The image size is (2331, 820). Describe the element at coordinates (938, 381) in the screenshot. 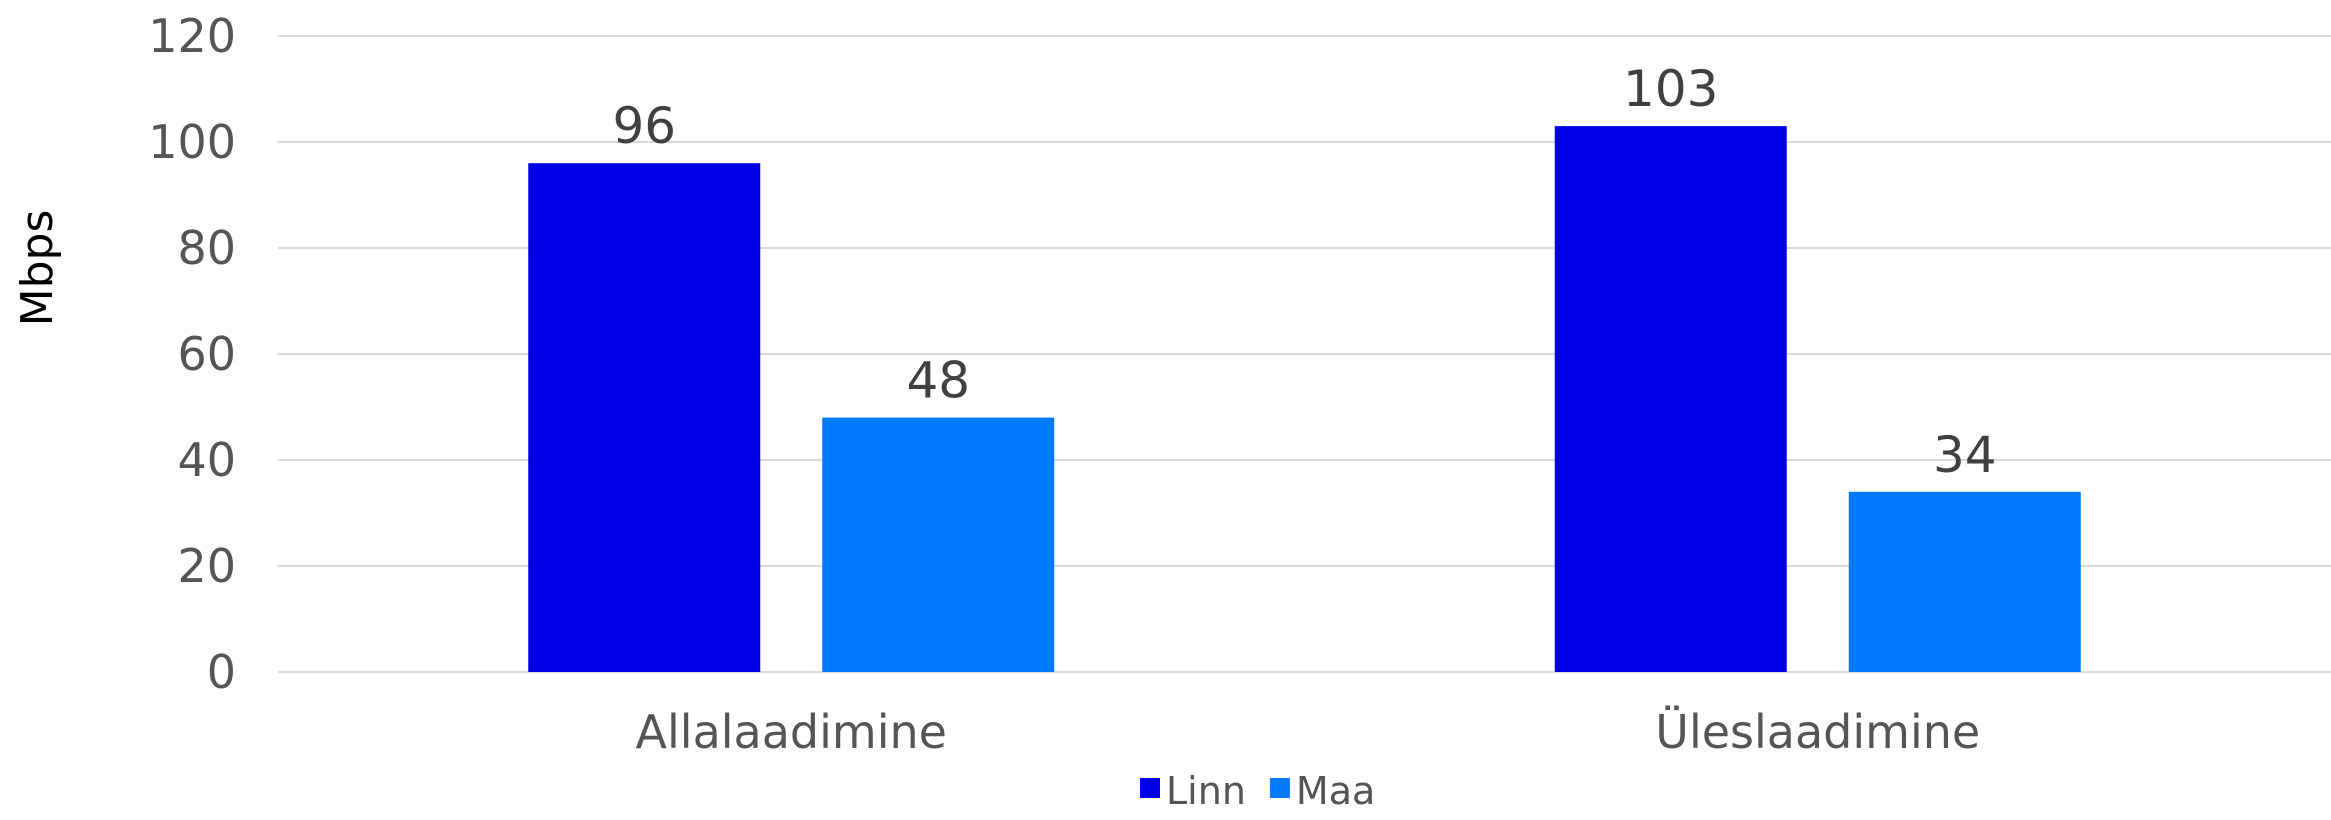

I see `data-label: 48` at that location.